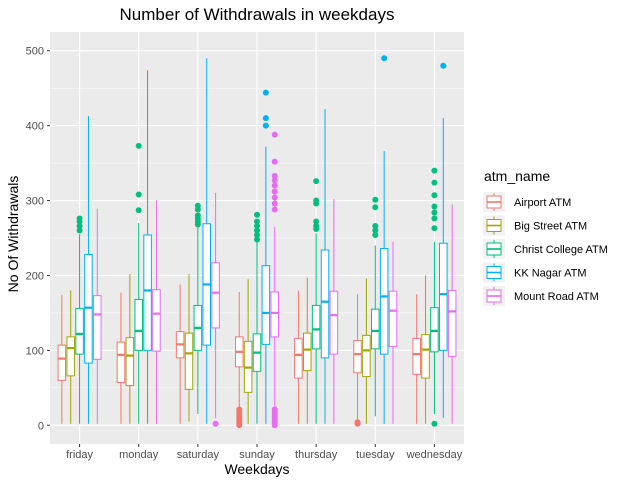 The height and width of the screenshot is (484, 632). Describe the element at coordinates (35, 351) in the screenshot. I see `y-tick-label: 100` at that location.